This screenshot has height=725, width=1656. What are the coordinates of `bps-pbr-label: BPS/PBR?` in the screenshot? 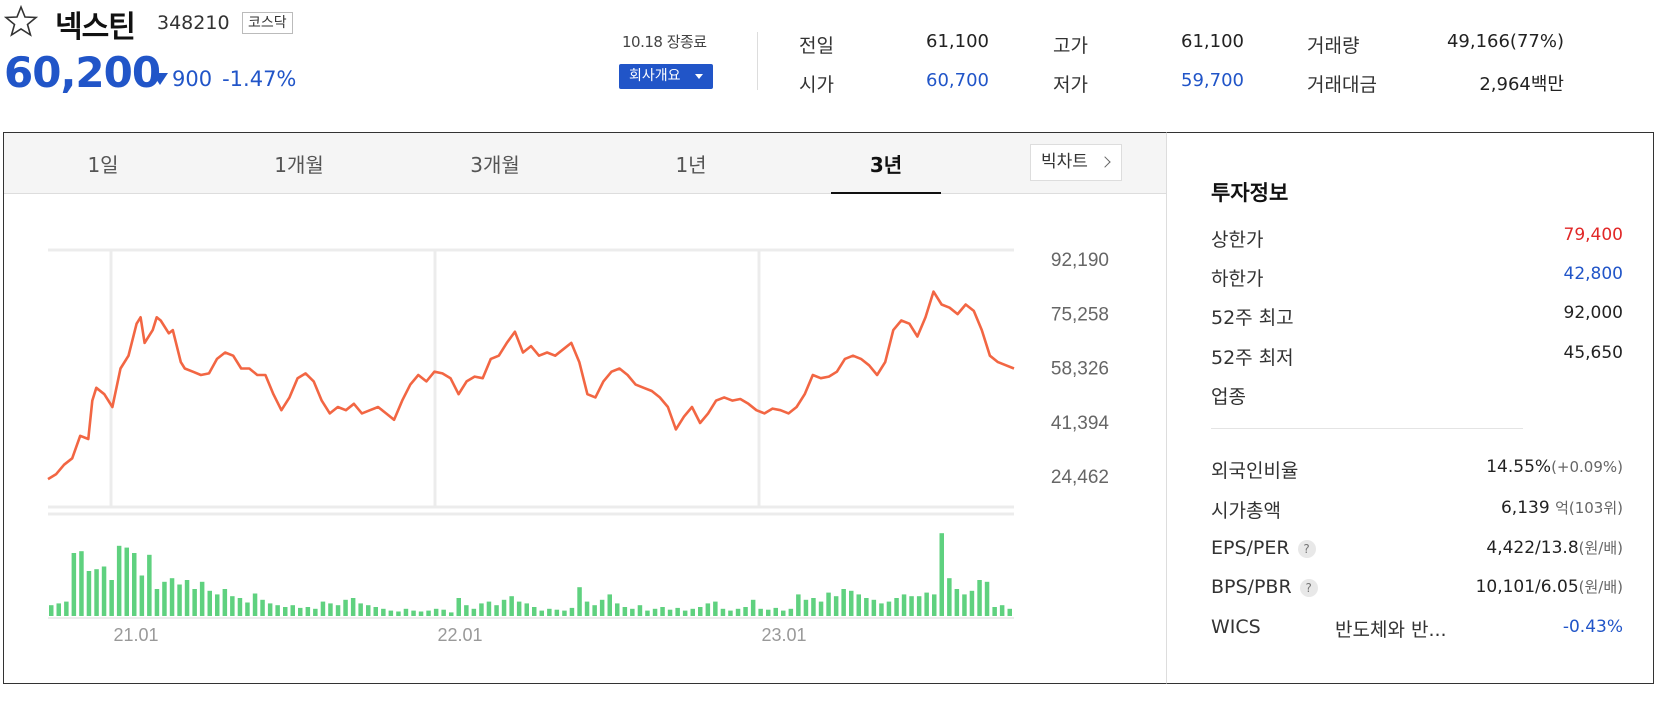 It's located at (1264, 587).